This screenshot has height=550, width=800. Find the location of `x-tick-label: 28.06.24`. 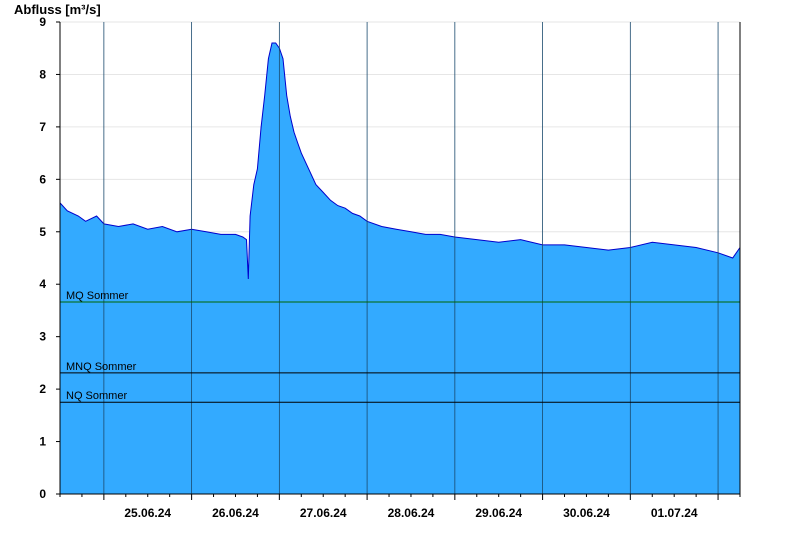

x-tick-label: 28.06.24 is located at coordinates (411, 513).